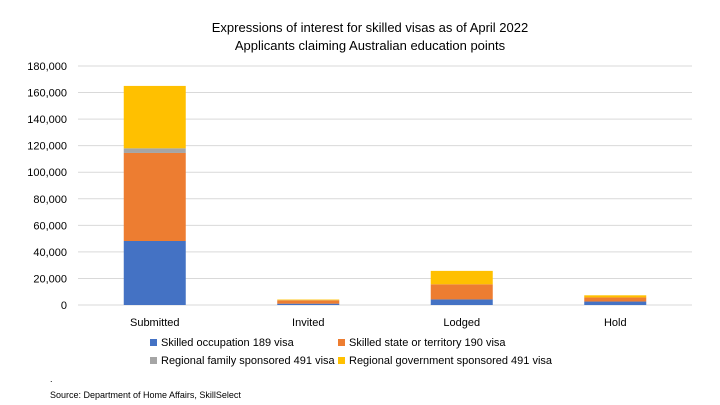 The height and width of the screenshot is (405, 720). I want to click on x-tick-label: Lodged, so click(461, 323).